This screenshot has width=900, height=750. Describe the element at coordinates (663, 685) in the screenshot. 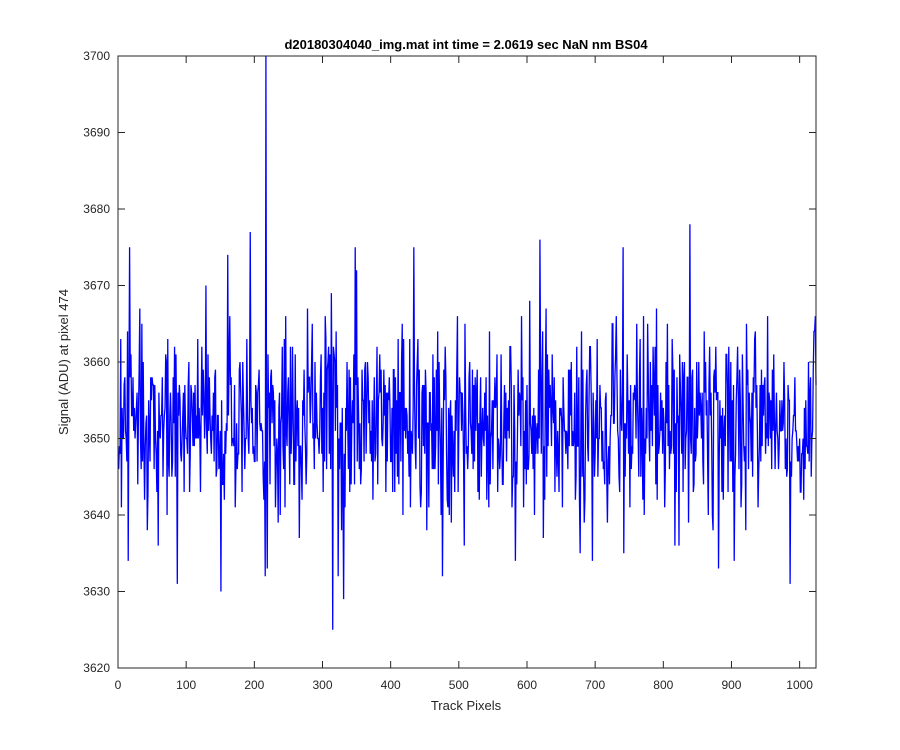

I see `x-tick-label: 800` at that location.